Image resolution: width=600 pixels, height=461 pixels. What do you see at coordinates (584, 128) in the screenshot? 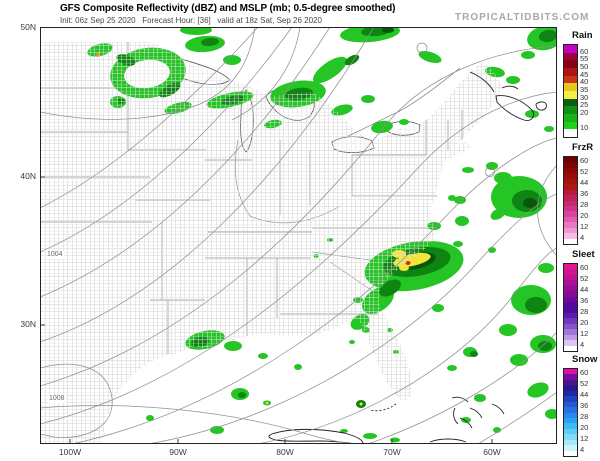
I see `legend-tick-label: 10` at bounding box center [584, 128].